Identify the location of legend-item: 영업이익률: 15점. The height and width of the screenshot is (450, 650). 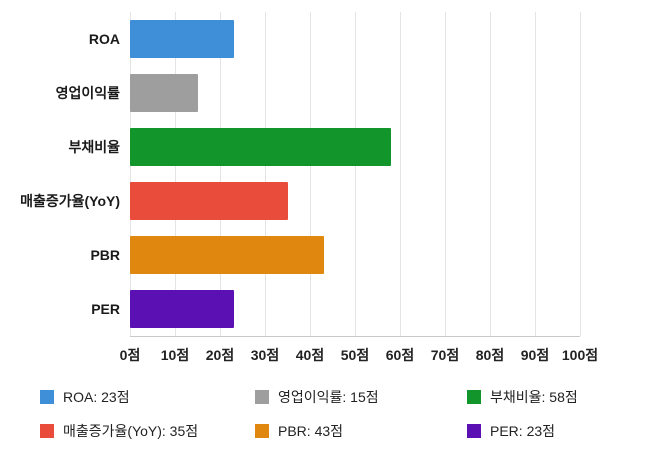
(361, 397).